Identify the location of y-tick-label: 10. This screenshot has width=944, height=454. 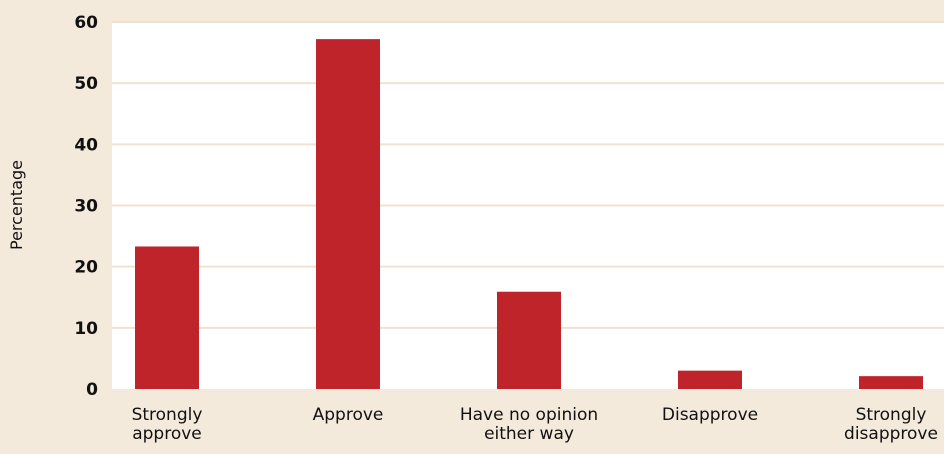
(86, 329).